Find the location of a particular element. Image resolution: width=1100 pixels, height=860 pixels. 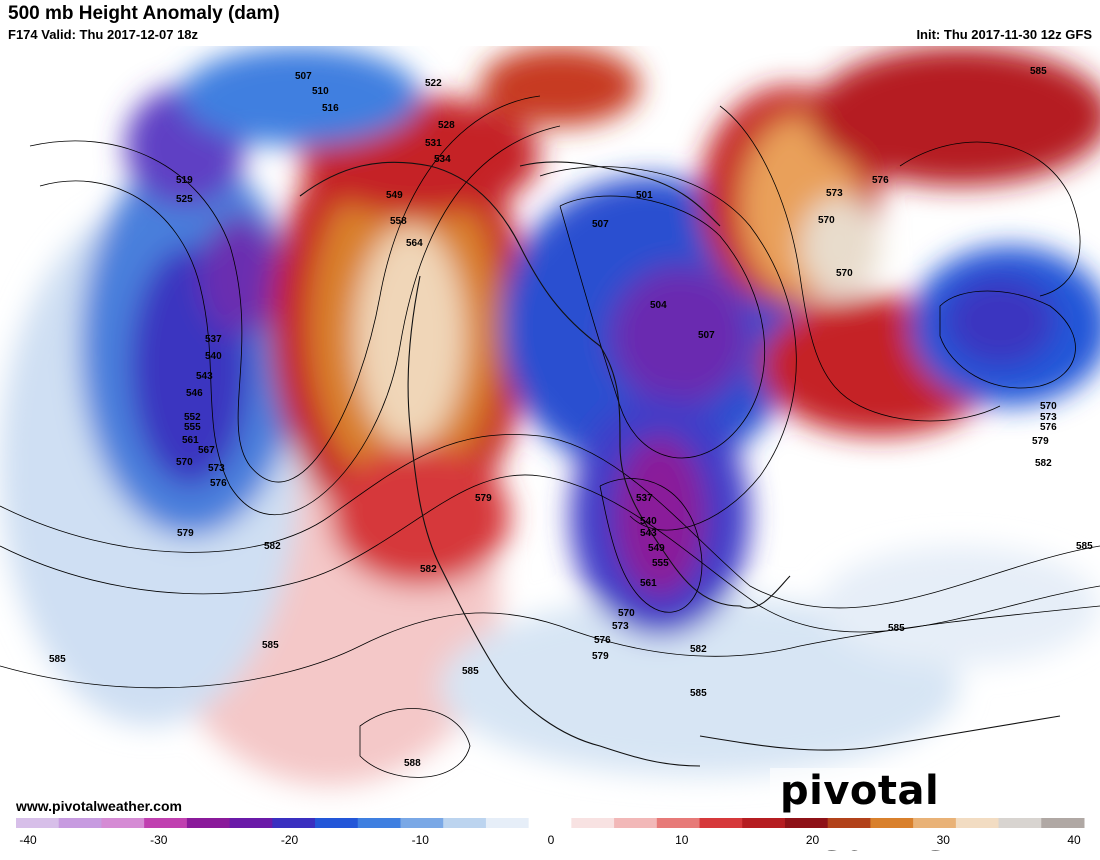

colorbar-swatches is located at coordinates (550, 823).